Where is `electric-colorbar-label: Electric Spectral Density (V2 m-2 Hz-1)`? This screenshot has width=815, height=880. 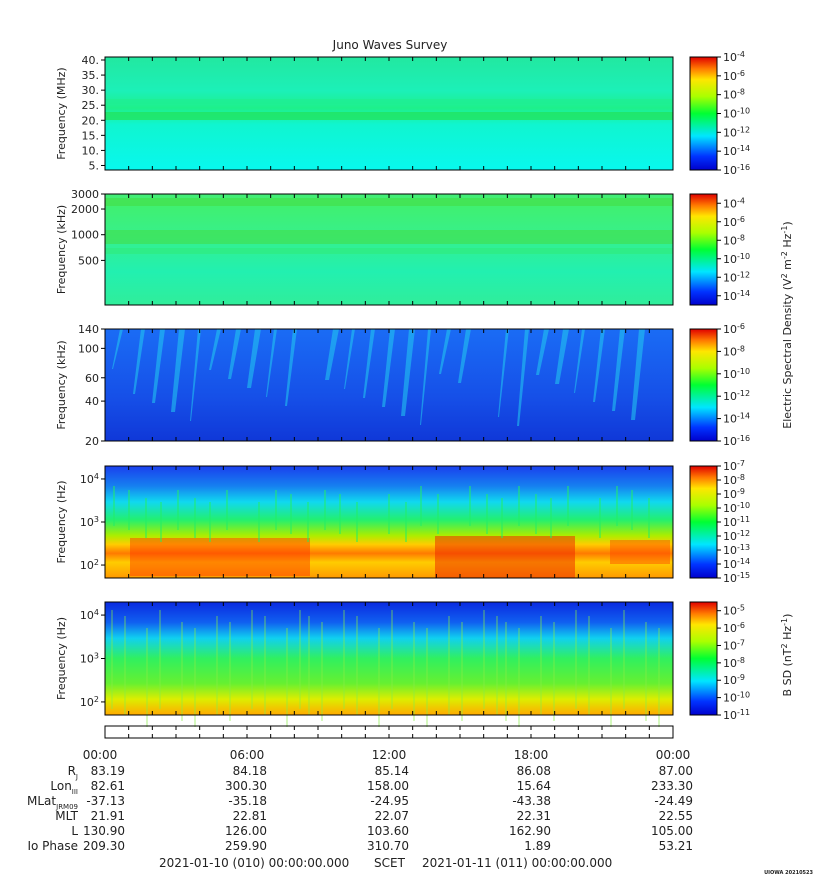
electric-colorbar-label: Electric Spectral Density (V2 m-2 Hz-1) is located at coordinates (787, 324).